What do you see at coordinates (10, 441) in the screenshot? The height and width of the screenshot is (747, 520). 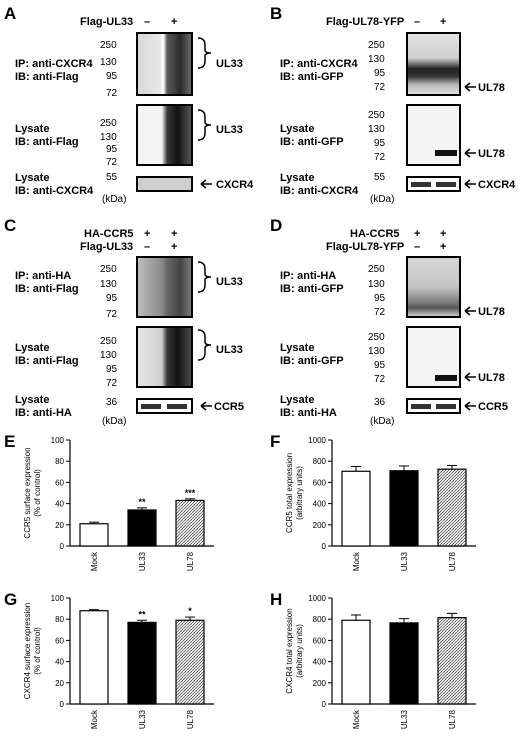 I see `panel-letter-e: E` at bounding box center [10, 441].